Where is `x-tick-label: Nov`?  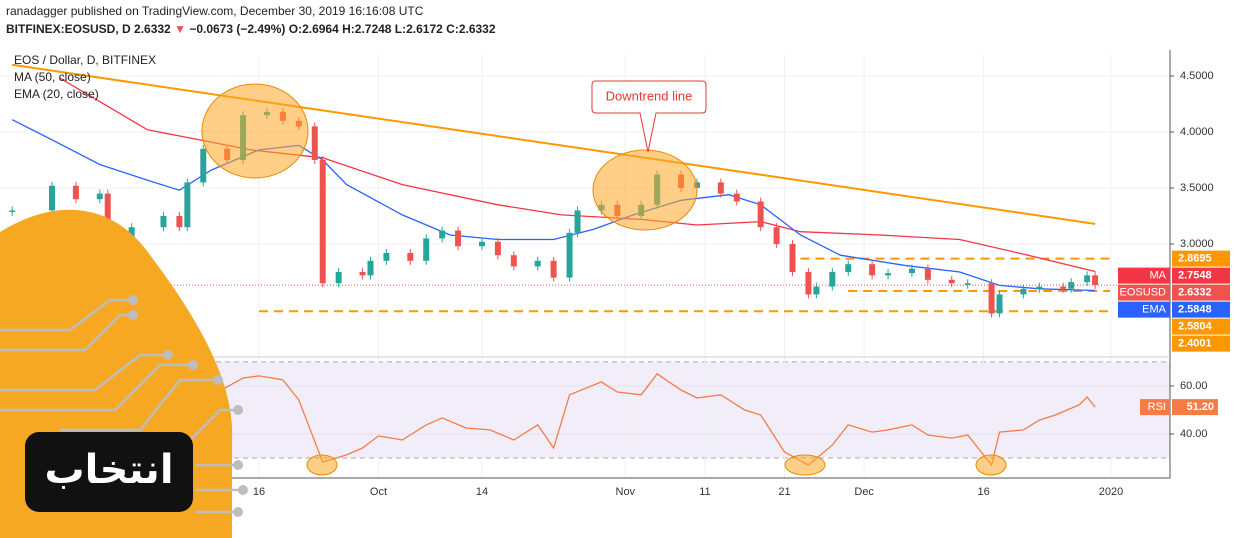 x-tick-label: Nov is located at coordinates (626, 492).